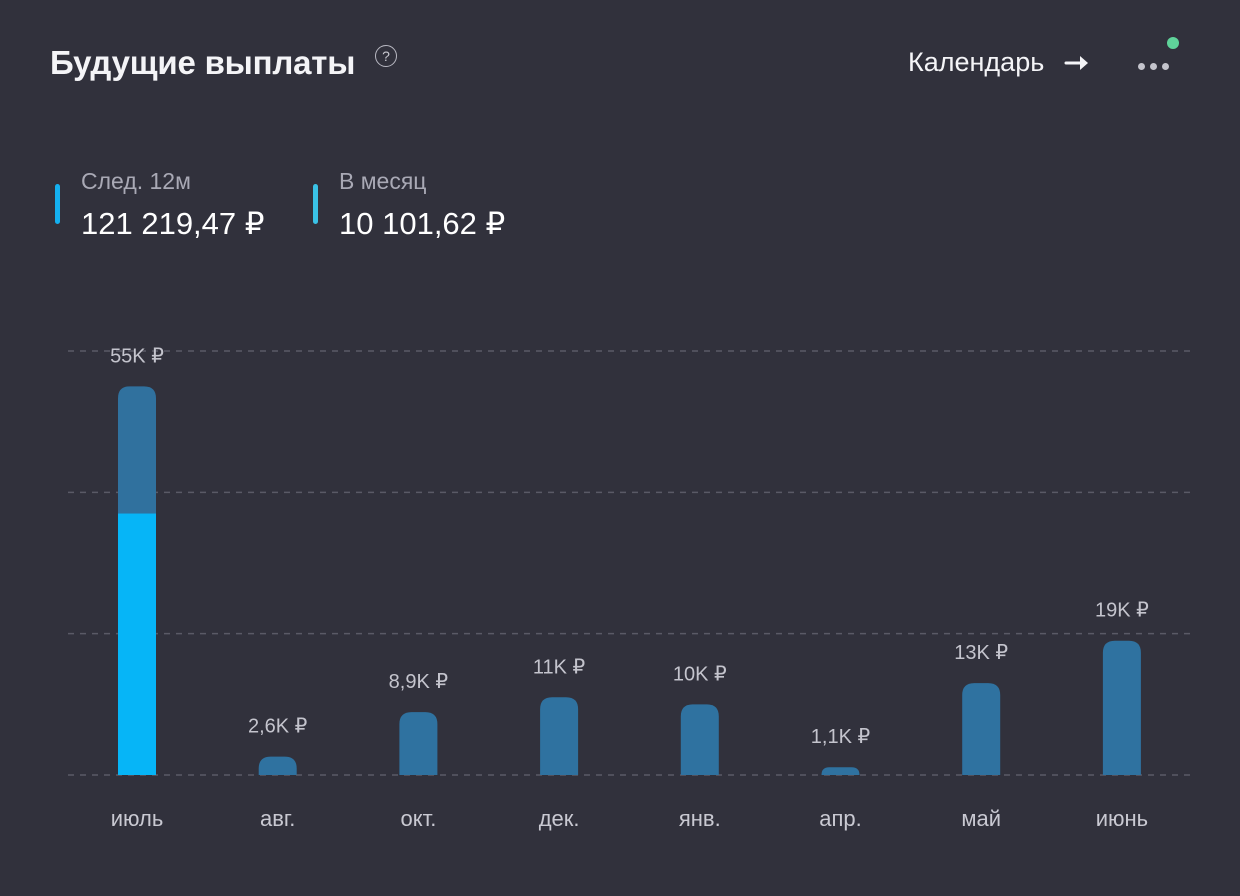 The width and height of the screenshot is (1240, 896). Describe the element at coordinates (1122, 818) in the screenshot. I see `x-tick-label: июнь` at that location.